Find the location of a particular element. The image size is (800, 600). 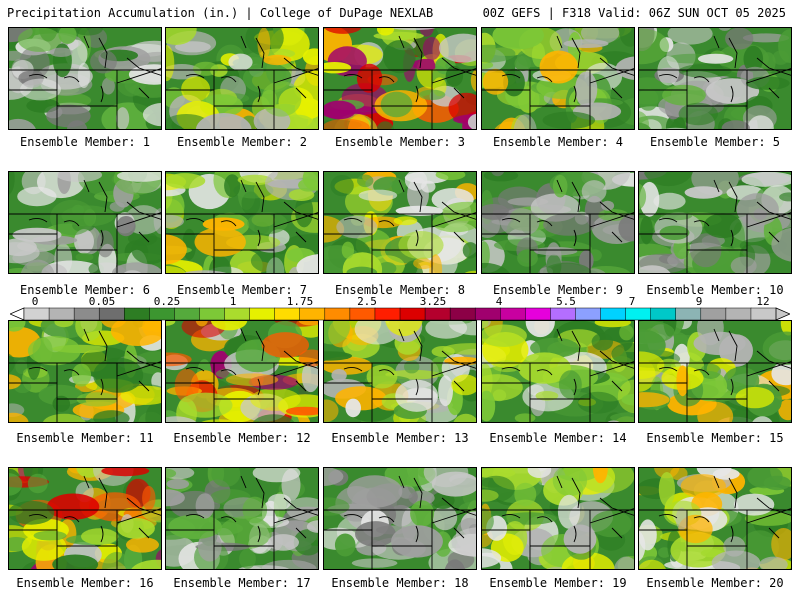

colorbar-tick-label: 9 is located at coordinates (699, 301).